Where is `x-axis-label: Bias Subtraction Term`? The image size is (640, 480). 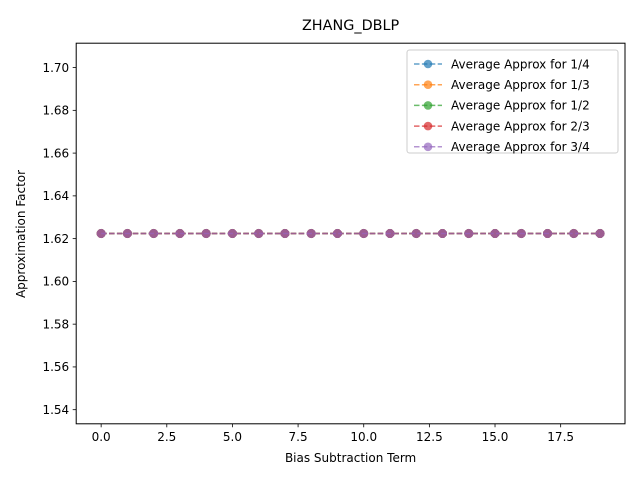
x-axis-label: Bias Subtraction Term is located at coordinates (350, 458).